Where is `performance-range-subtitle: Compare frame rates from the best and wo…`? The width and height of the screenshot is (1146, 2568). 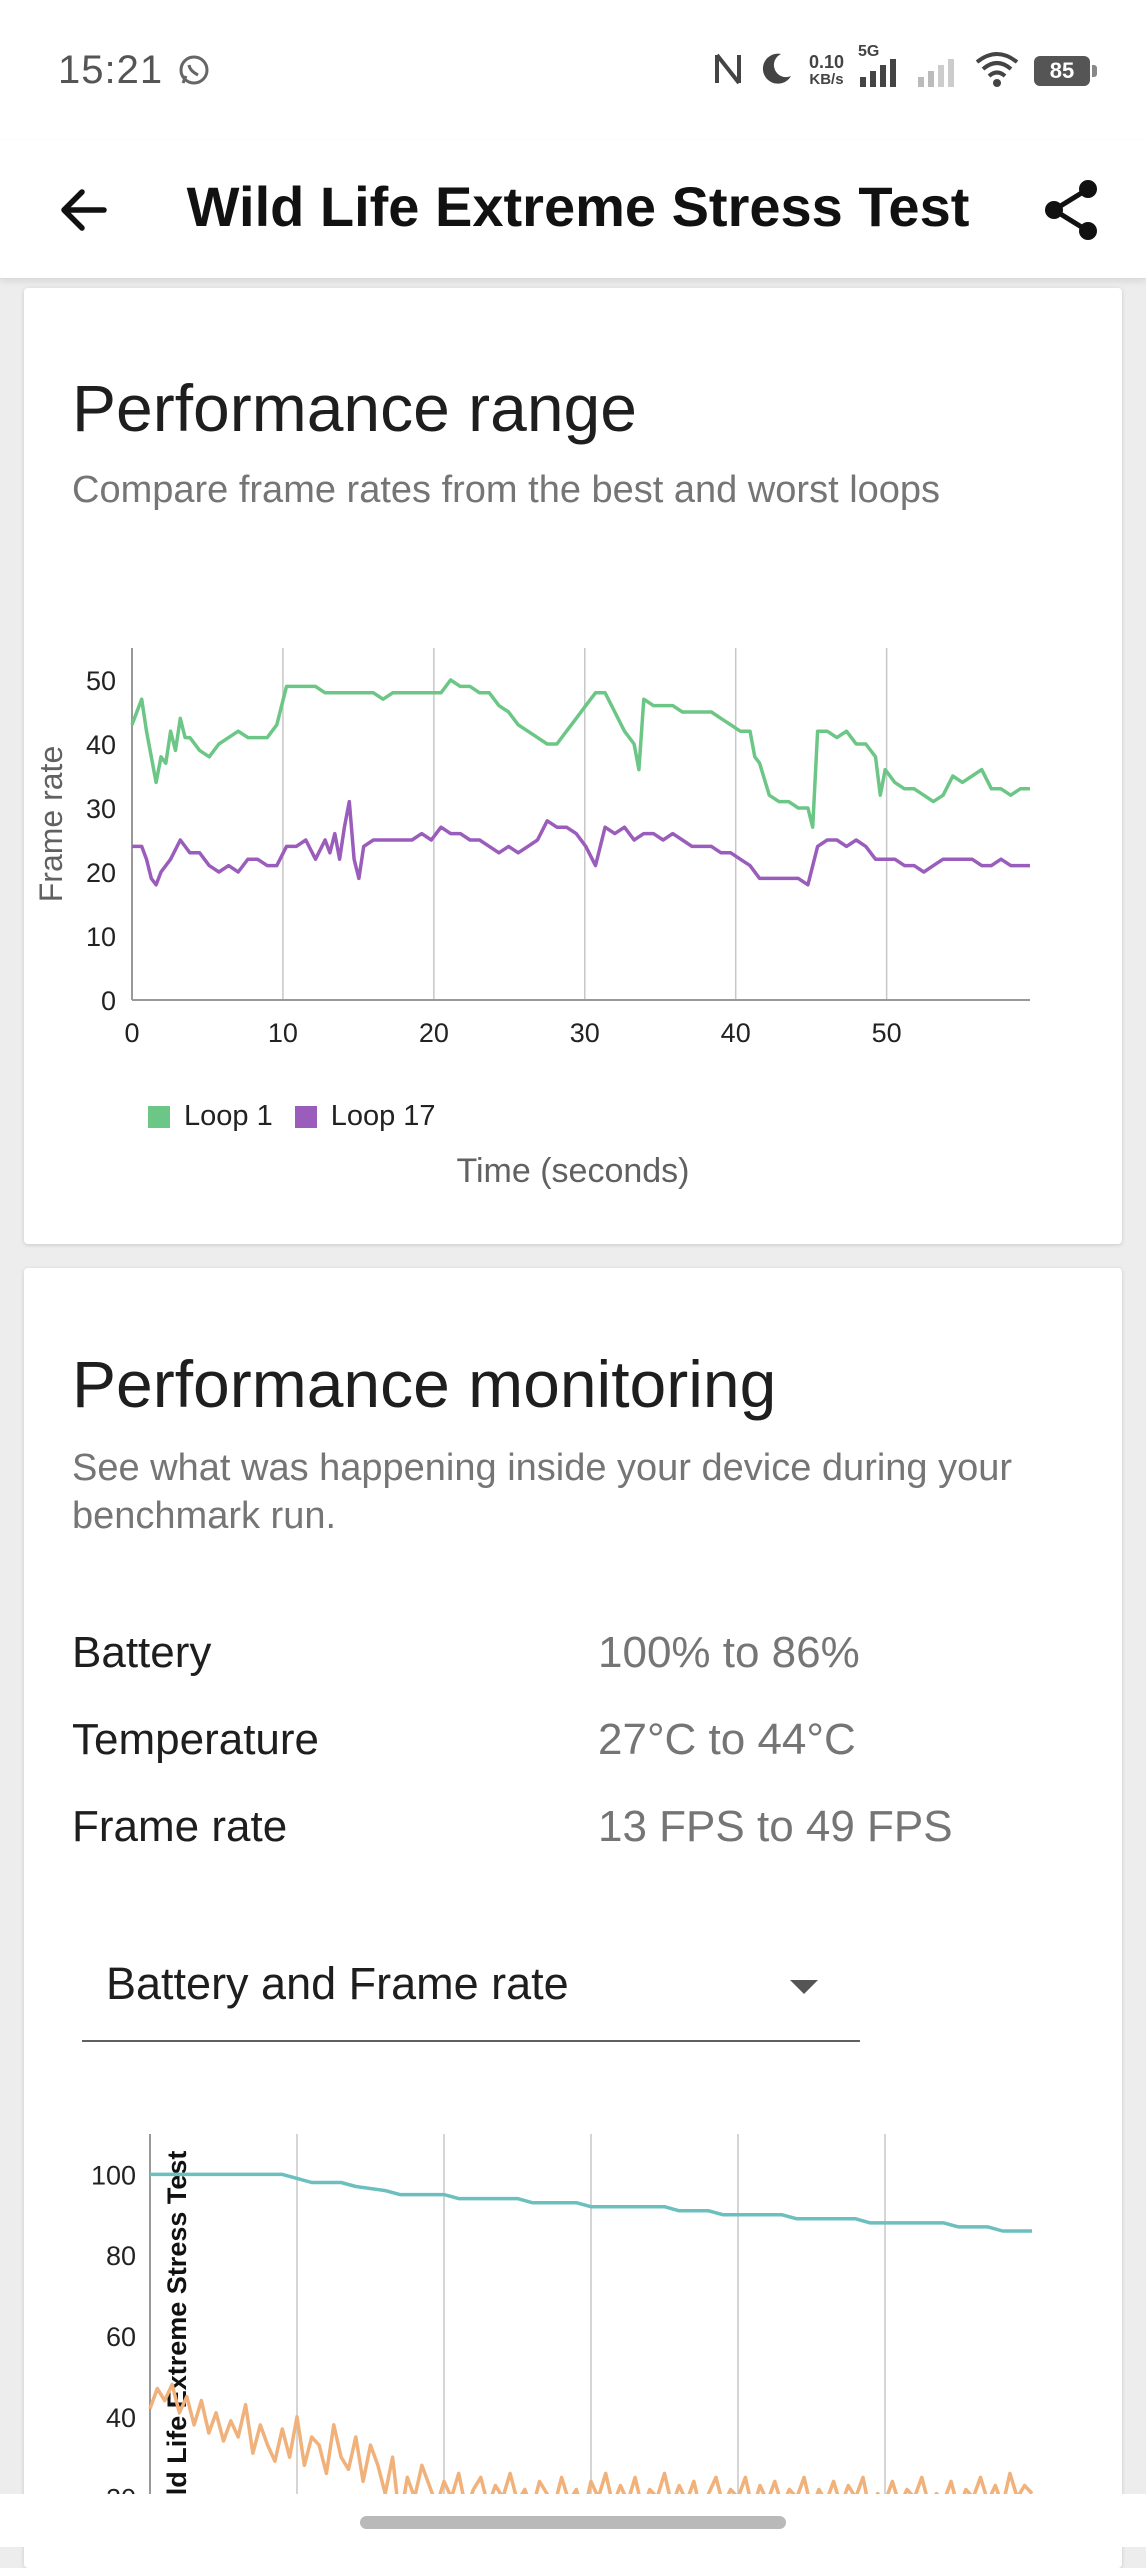
performance-range-subtitle: Compare frame rates from the best and wo… is located at coordinates (506, 490).